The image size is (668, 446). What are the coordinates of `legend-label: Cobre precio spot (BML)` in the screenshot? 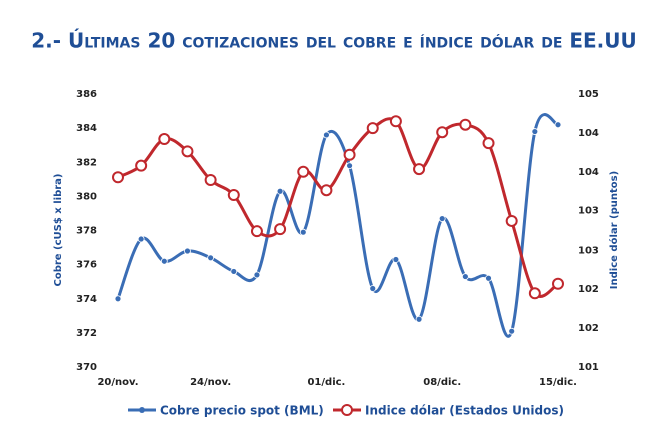 It's located at (242, 411).